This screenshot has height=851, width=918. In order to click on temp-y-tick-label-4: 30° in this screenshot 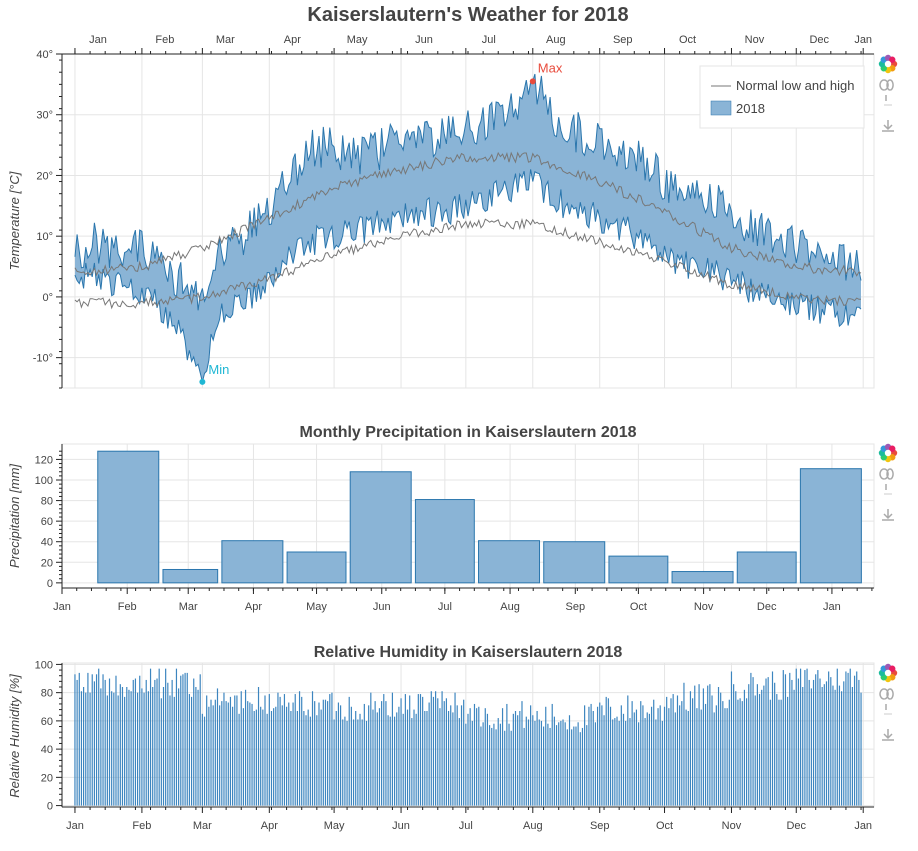, I will do `click(44, 116)`.